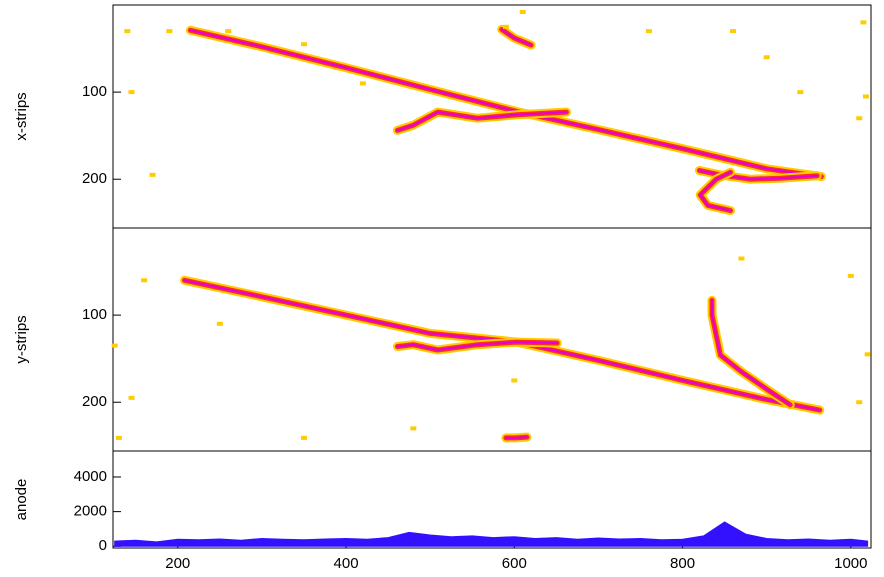 The height and width of the screenshot is (577, 884). I want to click on x-tick-label: 1000, so click(850, 563).